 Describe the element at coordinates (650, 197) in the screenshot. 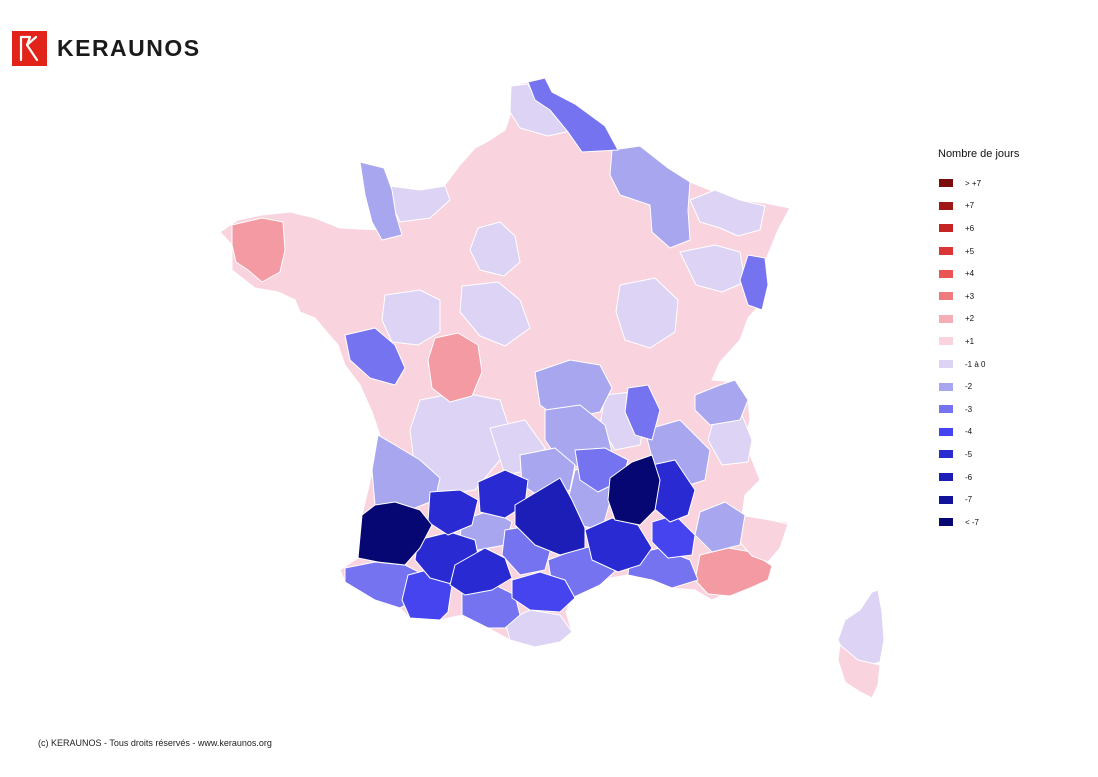

I see `dept-group-ardennes` at that location.